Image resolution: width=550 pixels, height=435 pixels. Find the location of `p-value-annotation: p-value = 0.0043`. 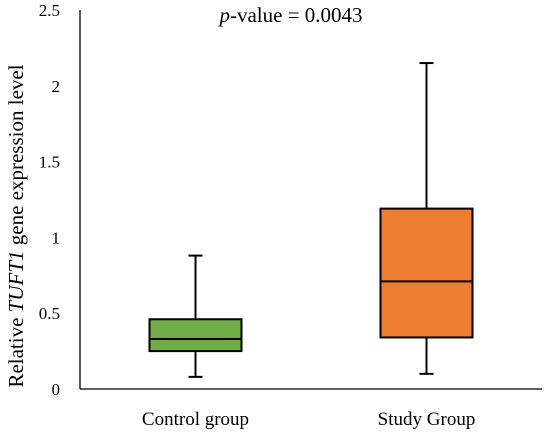

p-value-annotation: p-value = 0.0043 is located at coordinates (289, 15).